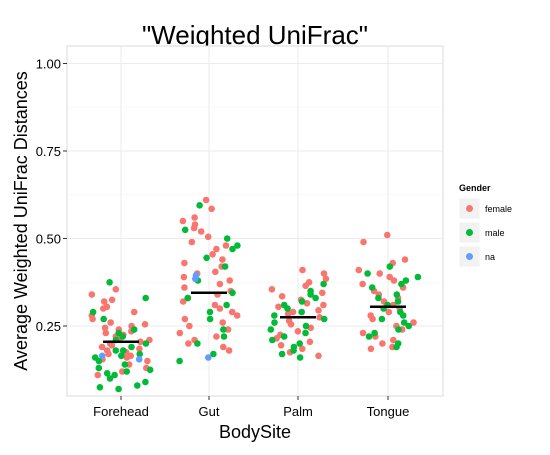  I want to click on x-axis: Forehead Gut Palm Tongue, so click(251, 407).